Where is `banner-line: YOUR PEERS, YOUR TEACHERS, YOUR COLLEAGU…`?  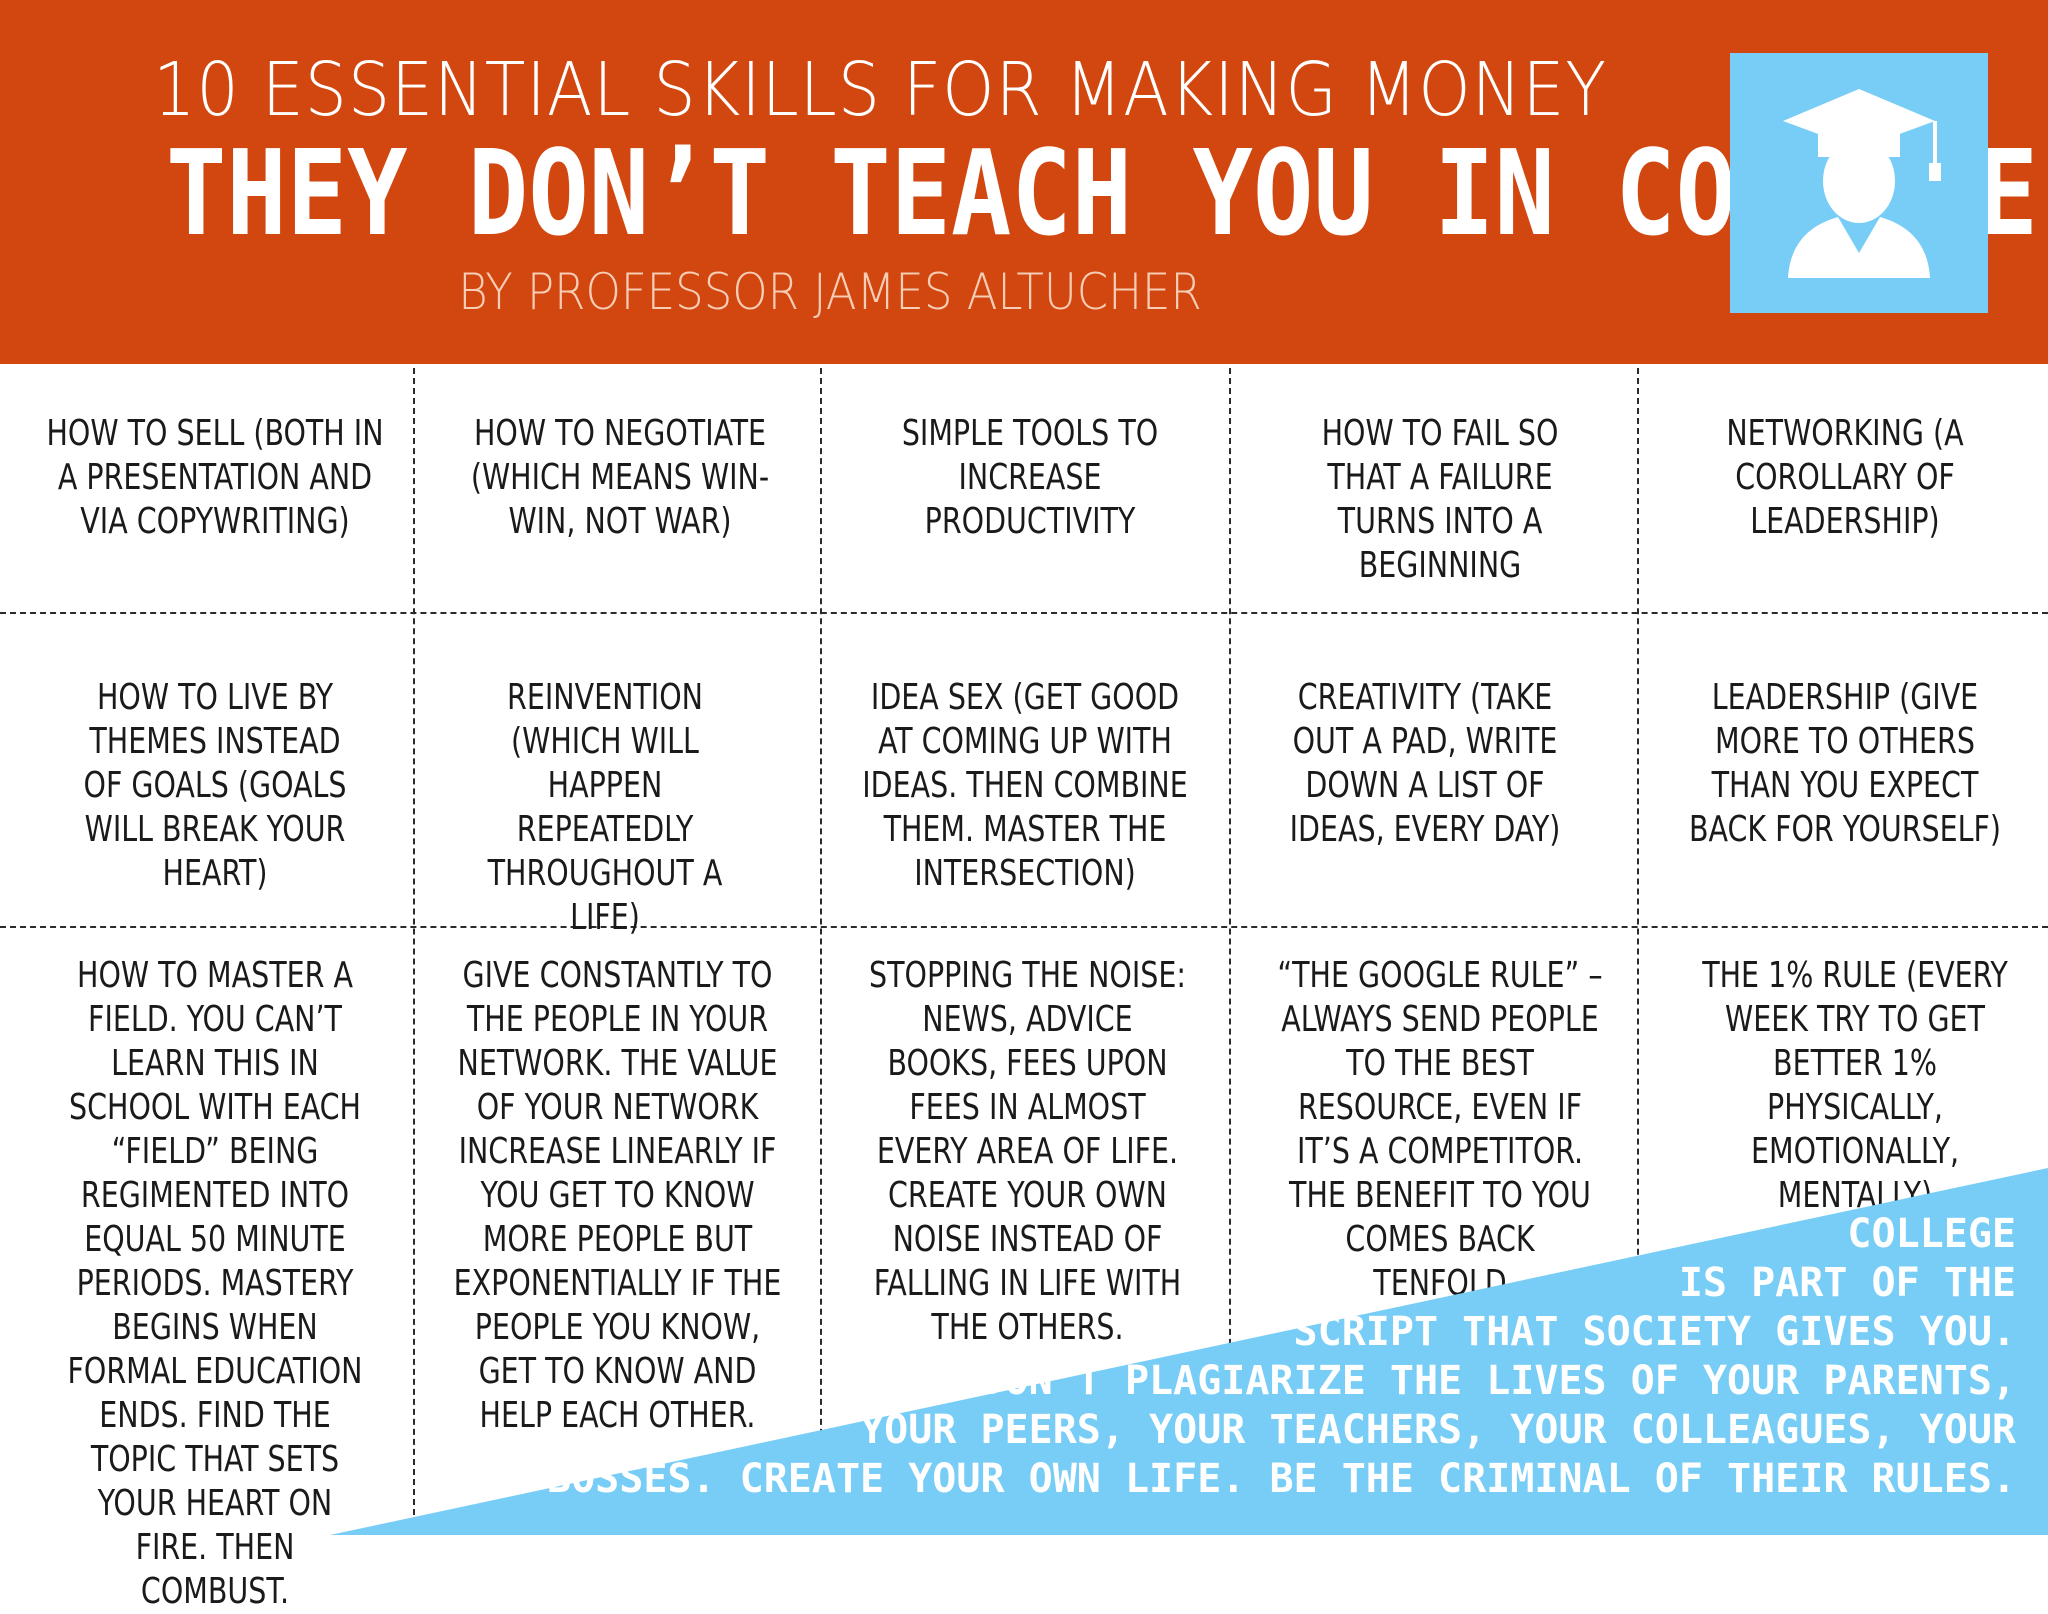 banner-line: YOUR PEERS, YOUR TEACHERS, YOUR COLLEAGU… is located at coordinates (1438, 1430).